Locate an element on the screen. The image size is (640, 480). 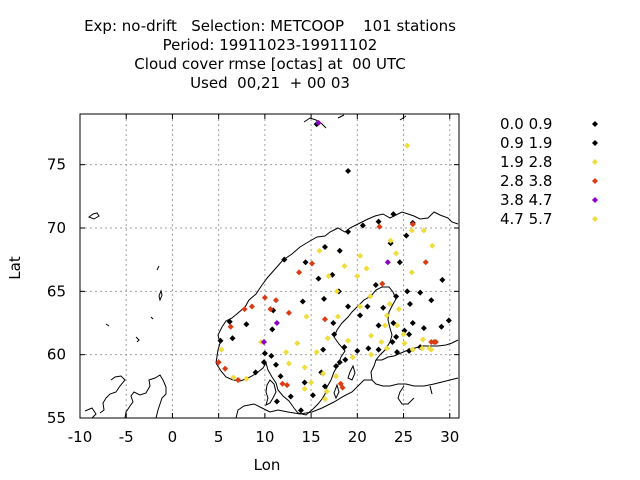
x-tick-label: 5 is located at coordinates (219, 437).